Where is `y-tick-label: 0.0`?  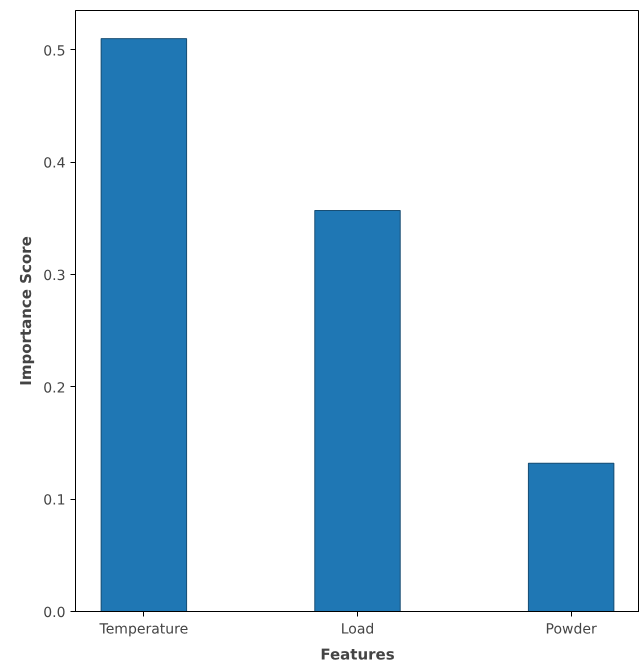 y-tick-label: 0.0 is located at coordinates (54, 613).